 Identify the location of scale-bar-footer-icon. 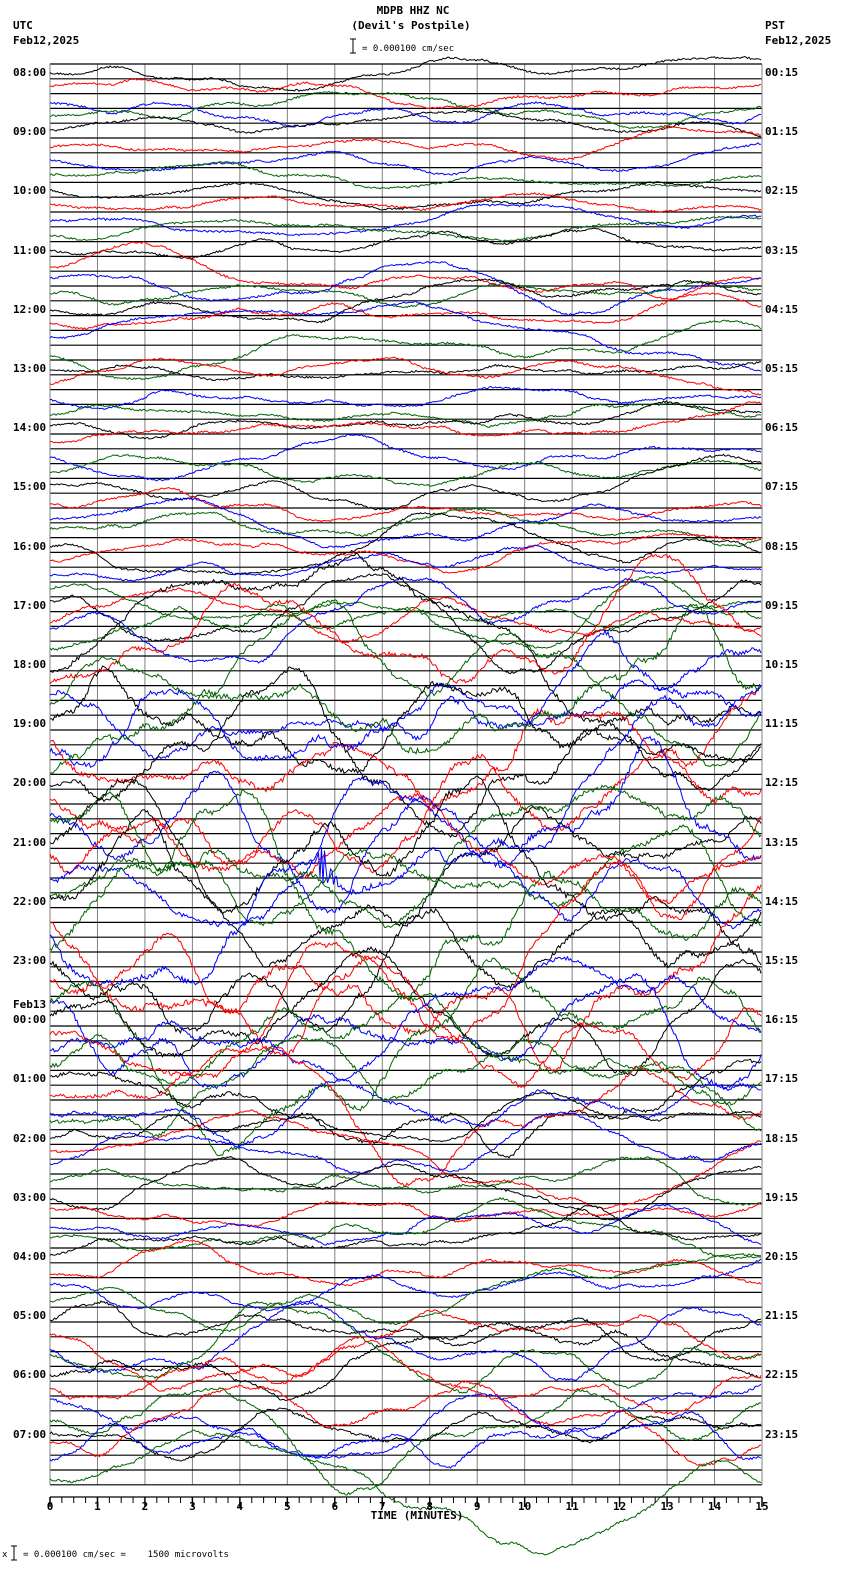
(14, 1553).